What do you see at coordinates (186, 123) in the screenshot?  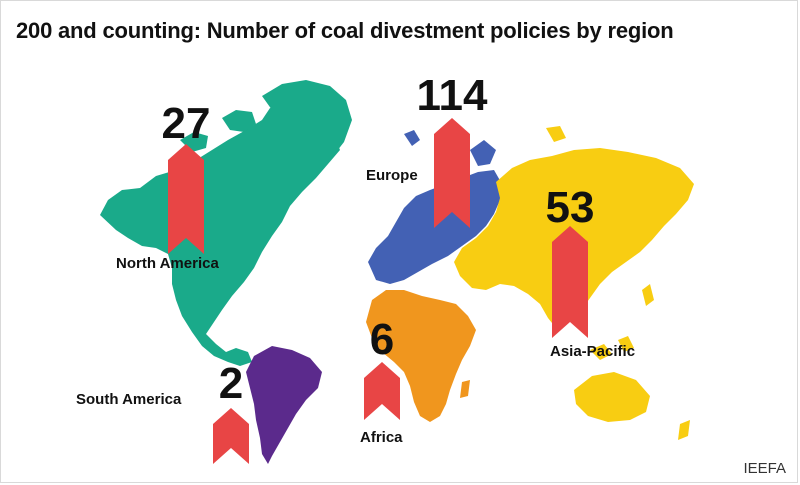 I see `north-america-value-label: 27` at bounding box center [186, 123].